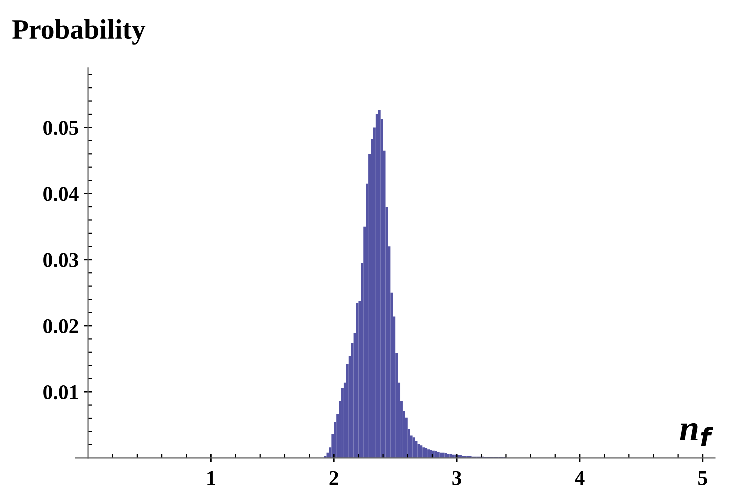  What do you see at coordinates (79, 32) in the screenshot?
I see `y-axis-title: Probability` at bounding box center [79, 32].